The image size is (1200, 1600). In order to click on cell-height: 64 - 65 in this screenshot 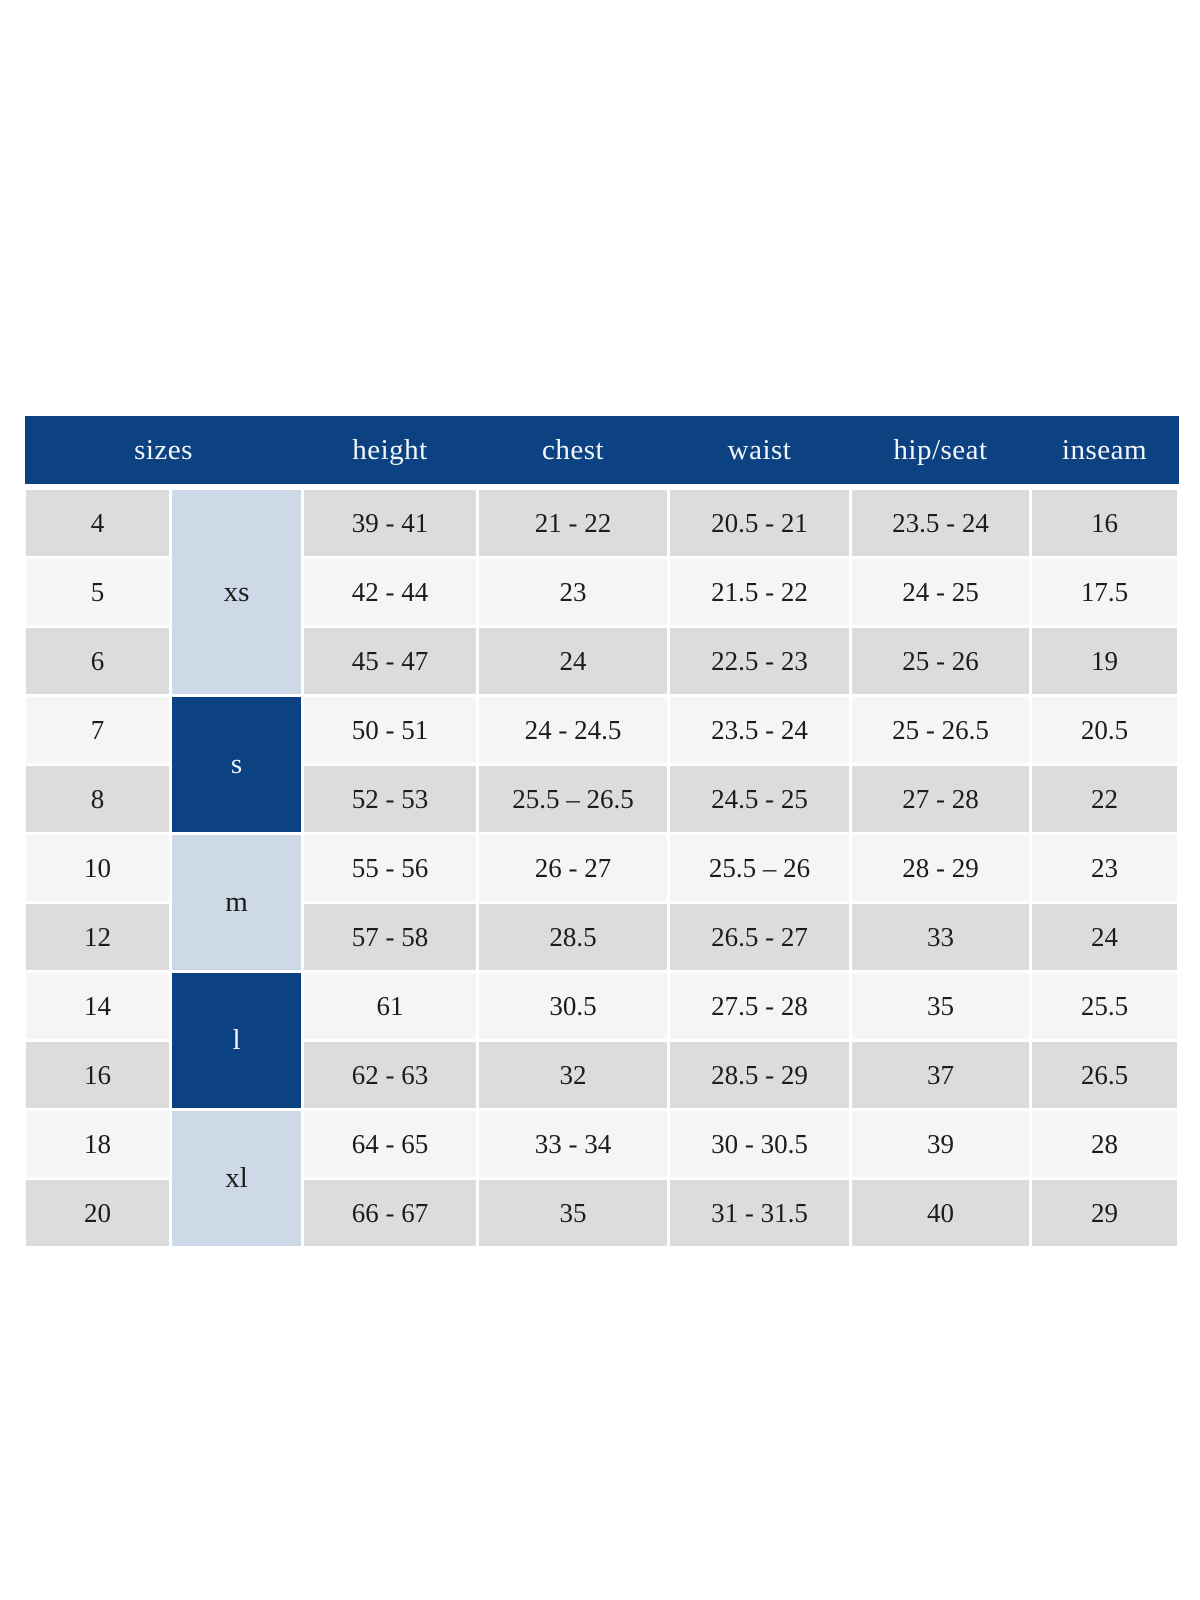, I will do `click(390, 1144)`.